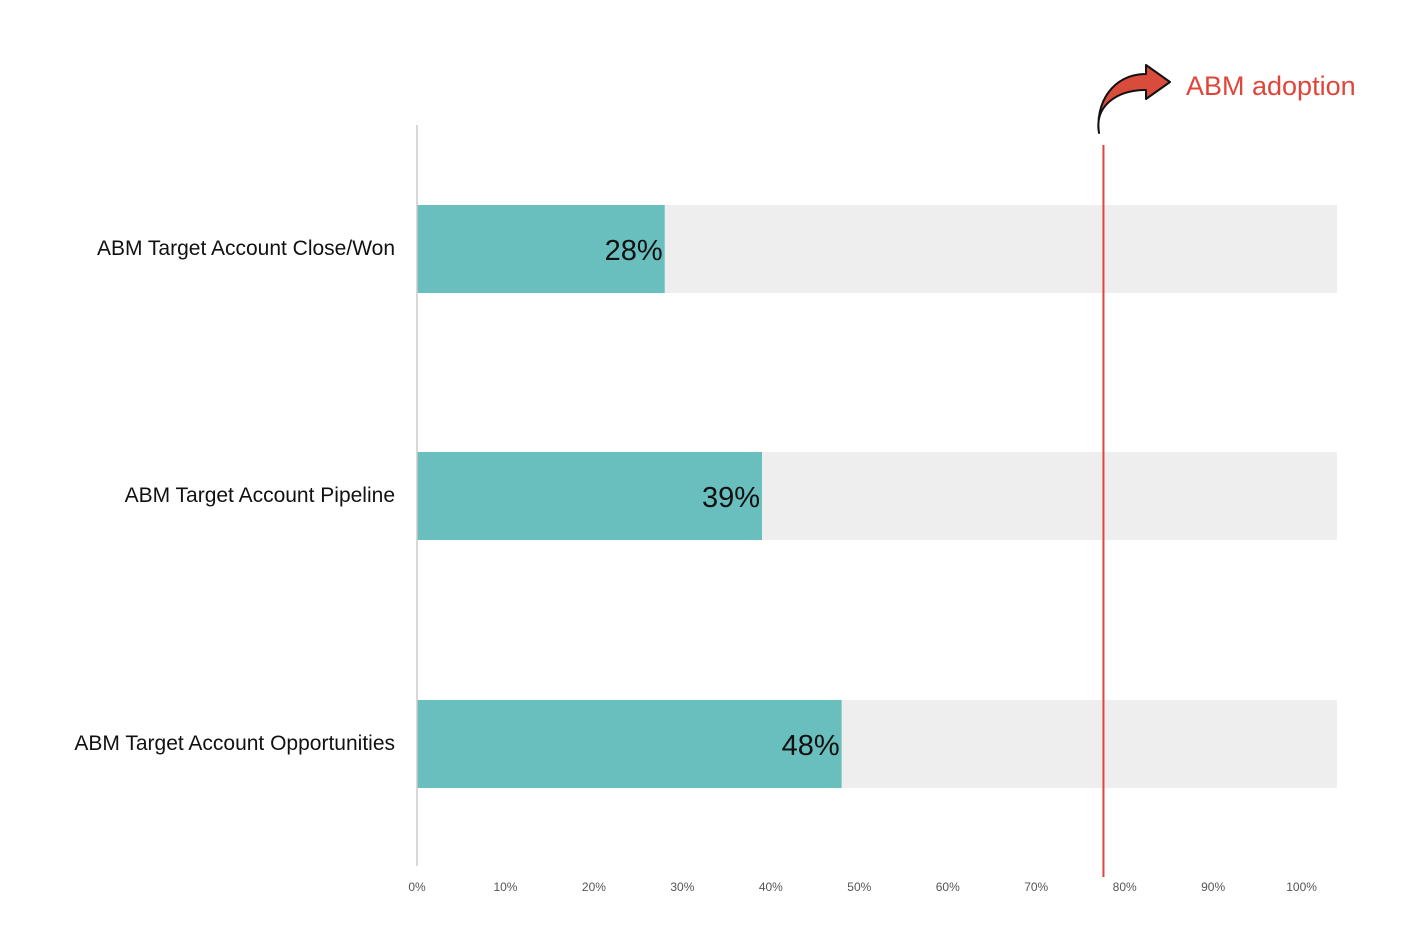 The width and height of the screenshot is (1418, 937). What do you see at coordinates (260, 495) in the screenshot?
I see `category-label: ABM Target Account Pipeline` at bounding box center [260, 495].